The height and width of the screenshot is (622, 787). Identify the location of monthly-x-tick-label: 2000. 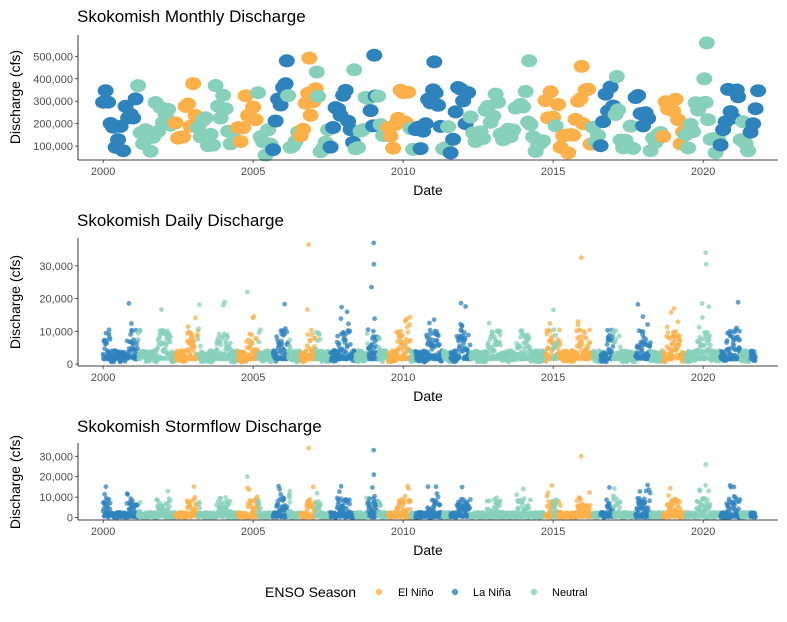
(103, 172).